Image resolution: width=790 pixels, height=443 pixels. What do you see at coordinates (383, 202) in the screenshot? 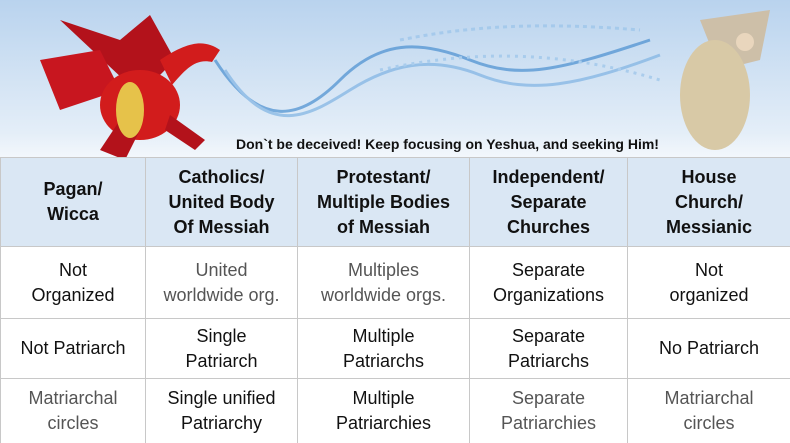
I see `header-cell: Protestant/ Multiple Bodies of Messiah` at bounding box center [383, 202].